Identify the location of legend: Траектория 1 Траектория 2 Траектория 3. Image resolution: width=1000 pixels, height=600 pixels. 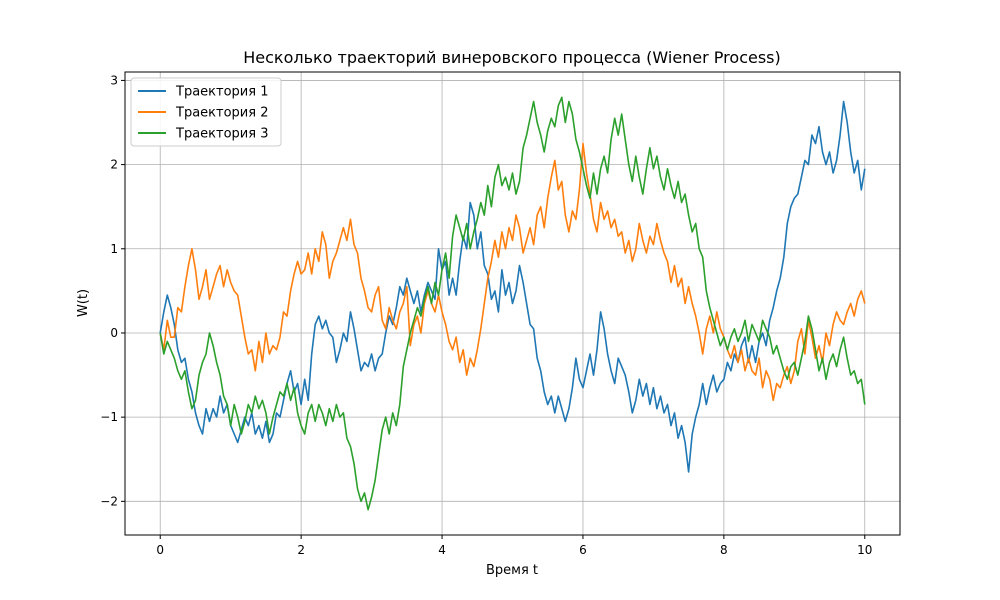
(206, 112).